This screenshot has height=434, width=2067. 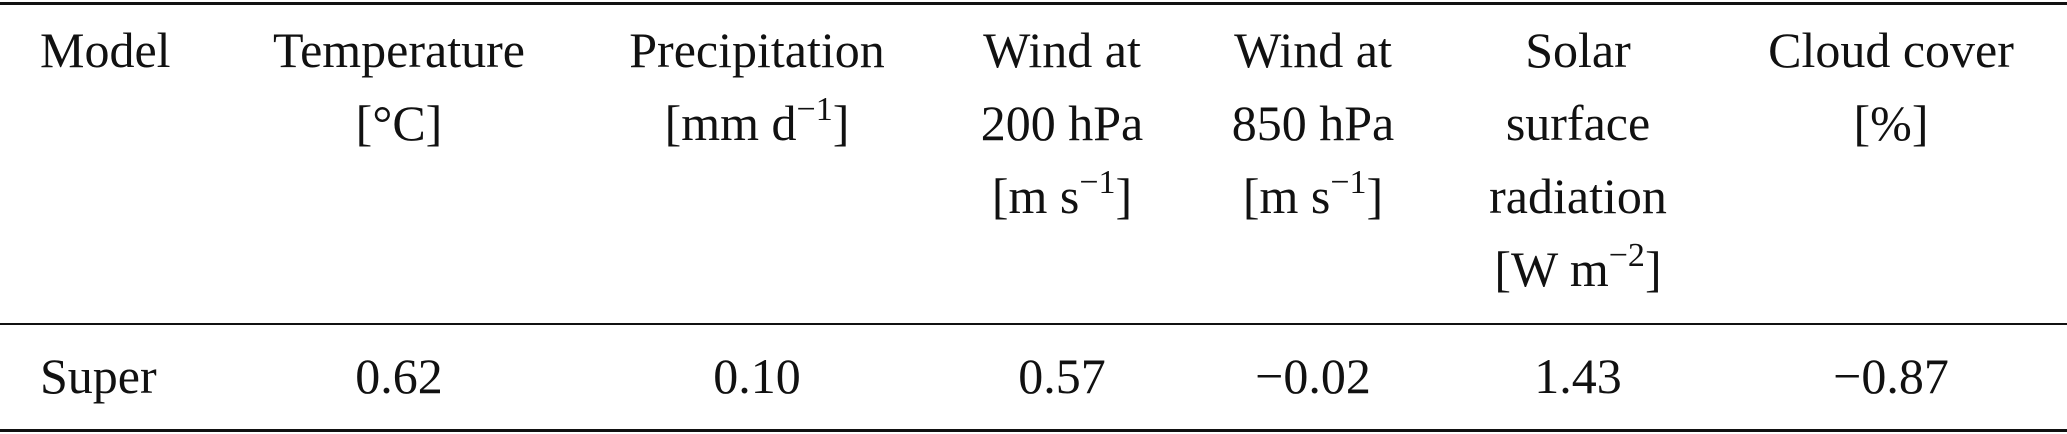 I want to click on header-unit: [W m−2], so click(x=1578, y=268).